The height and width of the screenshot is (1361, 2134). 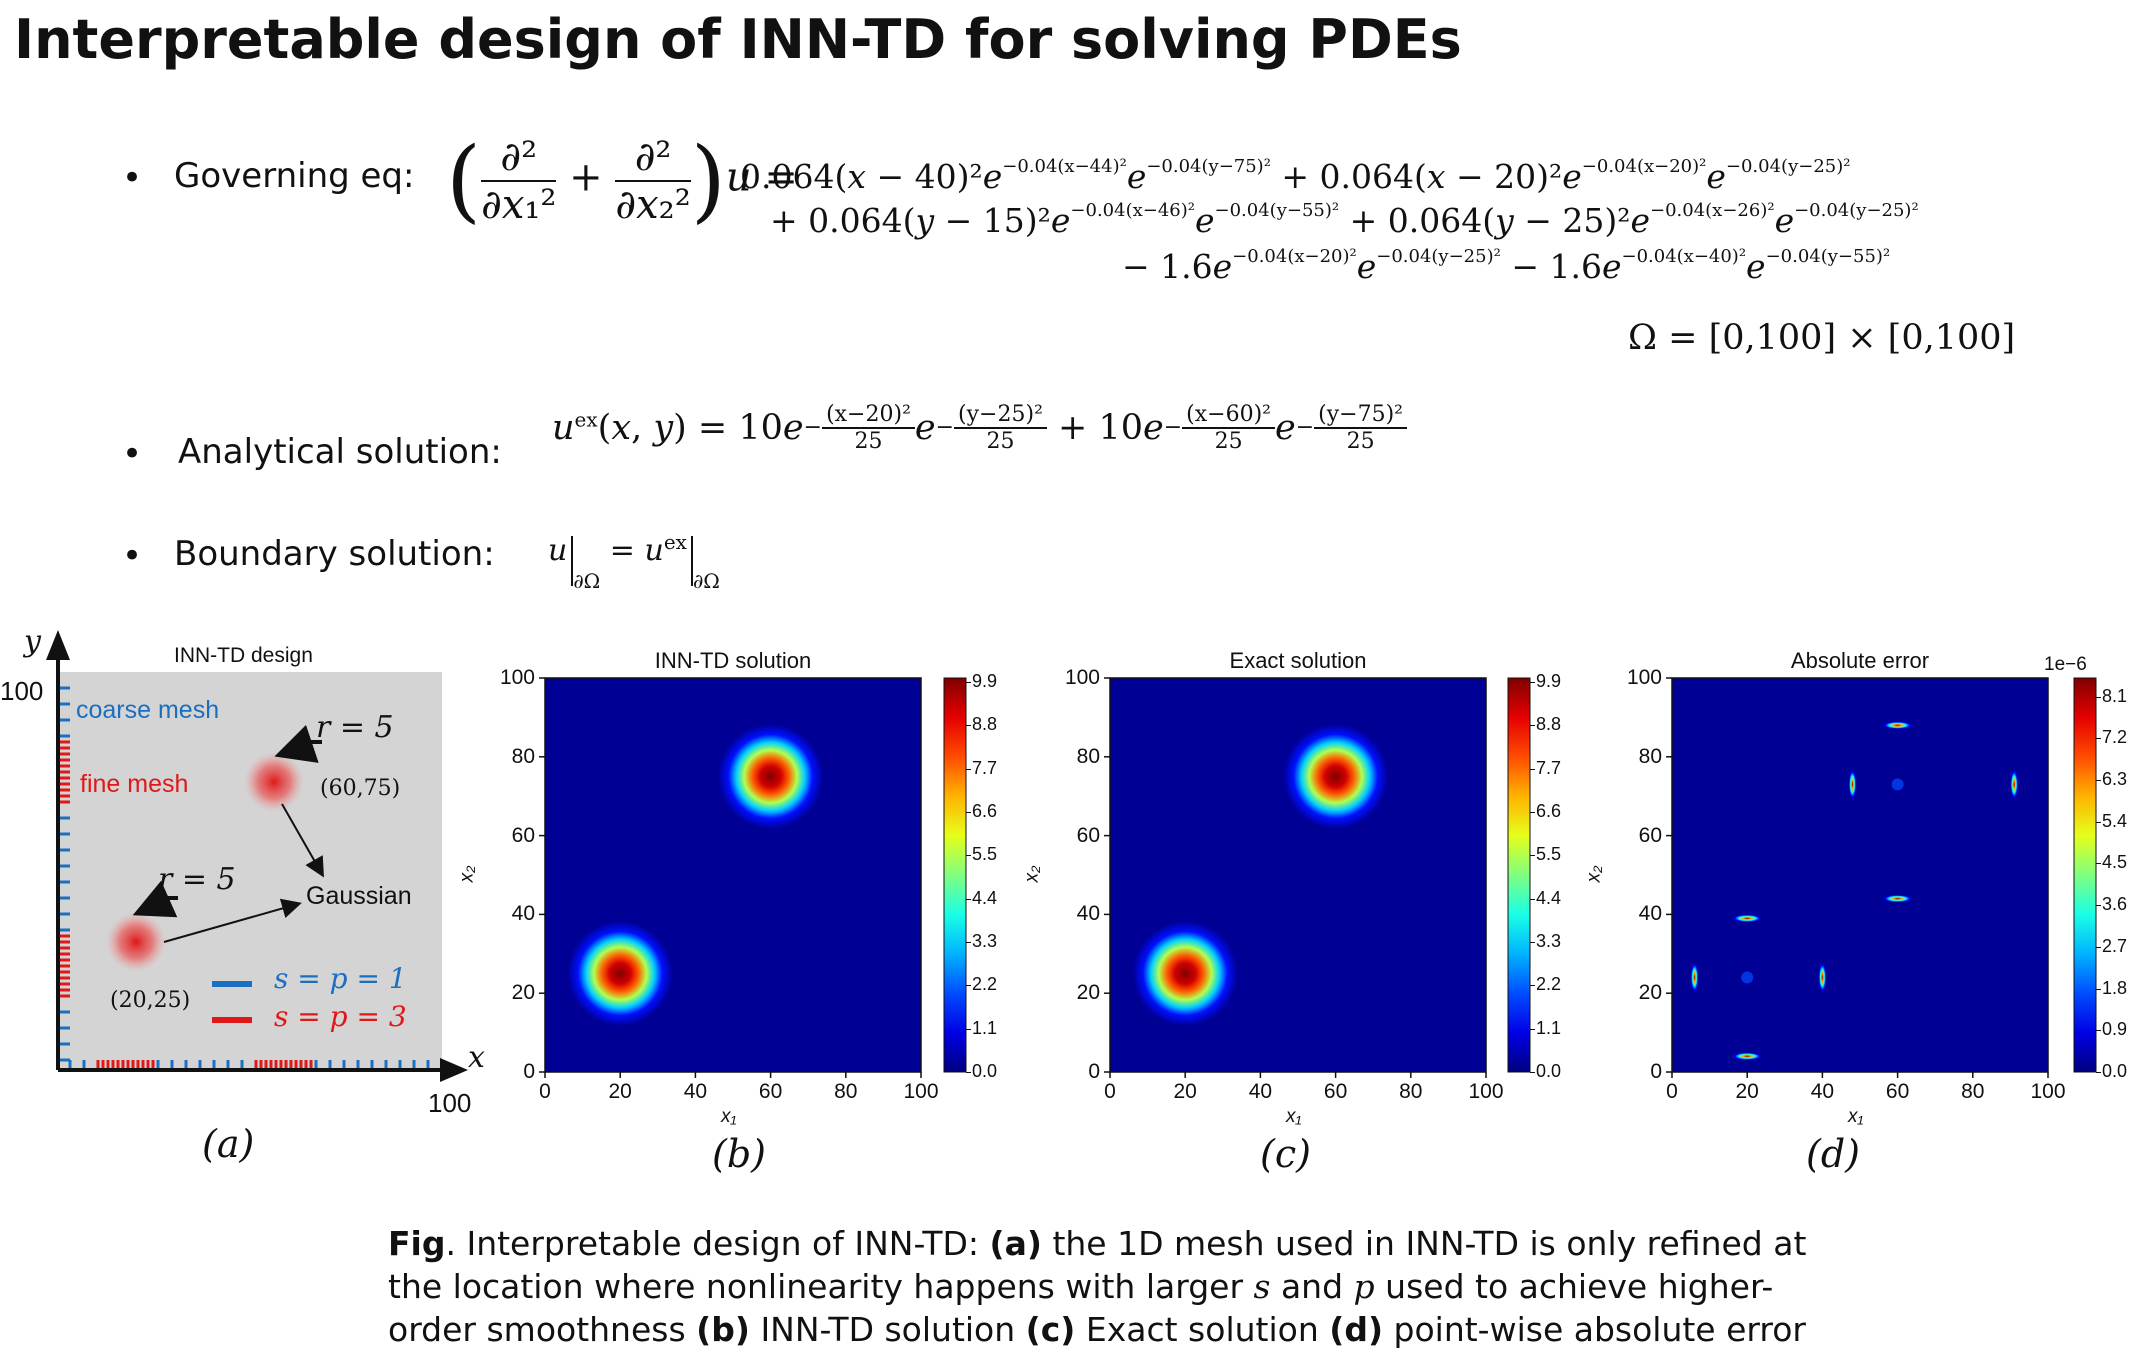 I want to click on caption-text: used to achieve higher-order smoothness, so click(x=1081, y=1308).